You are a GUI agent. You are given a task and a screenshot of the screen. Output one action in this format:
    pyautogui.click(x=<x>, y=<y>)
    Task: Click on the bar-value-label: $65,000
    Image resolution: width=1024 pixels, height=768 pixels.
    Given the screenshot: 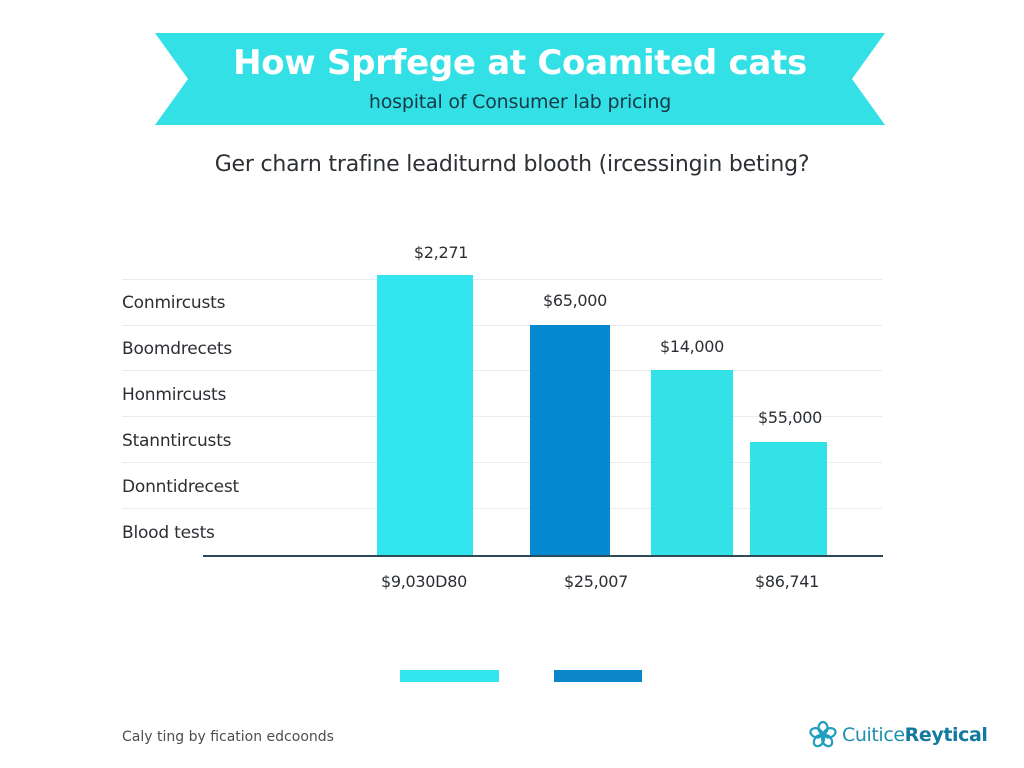 What is the action you would take?
    pyautogui.click(x=575, y=300)
    